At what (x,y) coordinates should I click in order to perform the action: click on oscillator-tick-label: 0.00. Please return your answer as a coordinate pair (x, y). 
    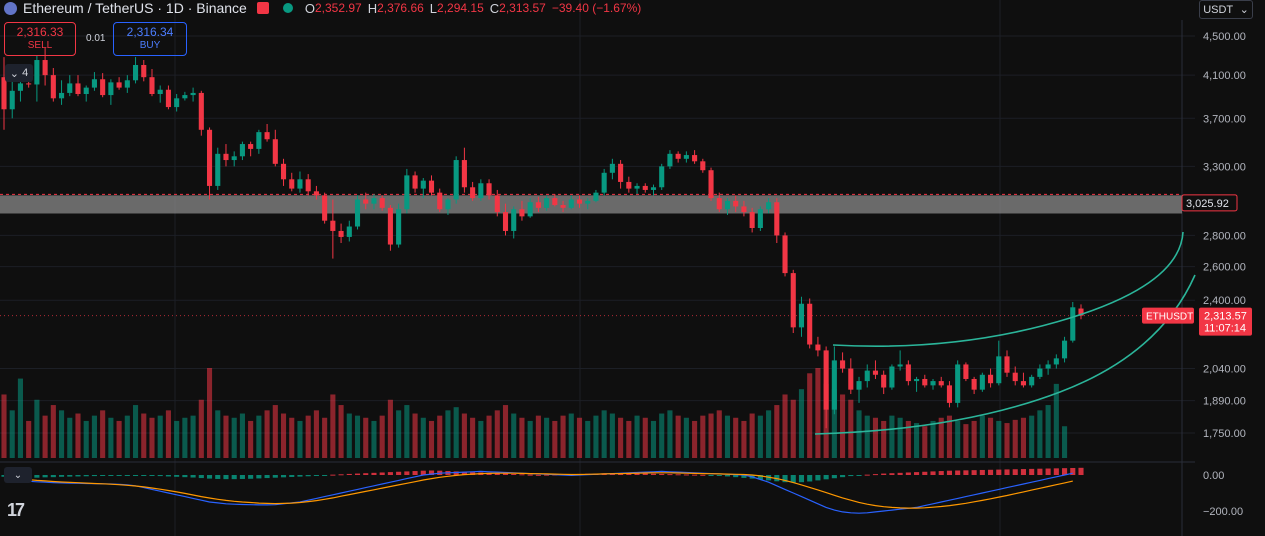
    Looking at the image, I should click on (1213, 476).